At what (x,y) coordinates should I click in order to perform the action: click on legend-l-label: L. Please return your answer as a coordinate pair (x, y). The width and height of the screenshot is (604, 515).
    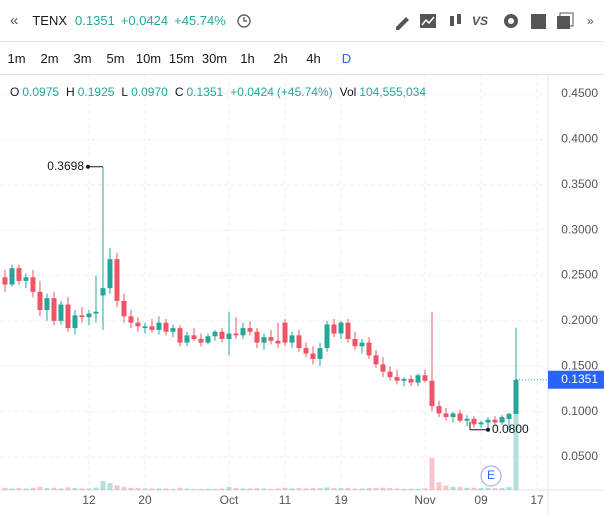
    Looking at the image, I should click on (124, 92).